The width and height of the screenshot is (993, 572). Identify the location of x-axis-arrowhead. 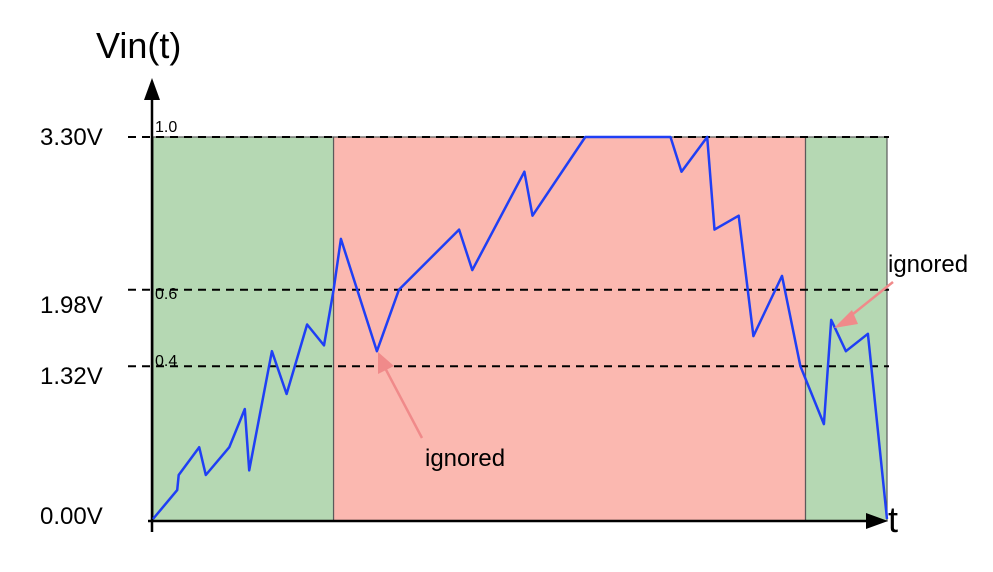
(877, 521).